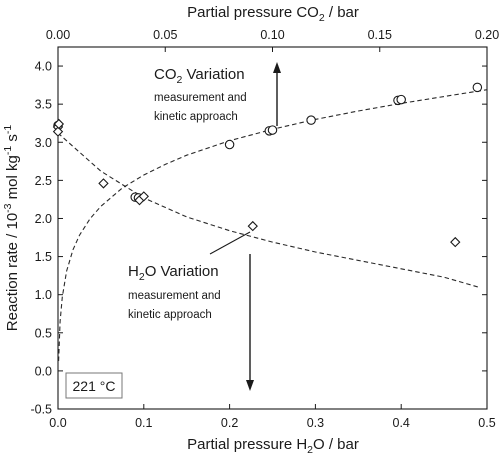 This screenshot has width=500, height=460. I want to click on co2-up-arrowhead, so click(277, 67).